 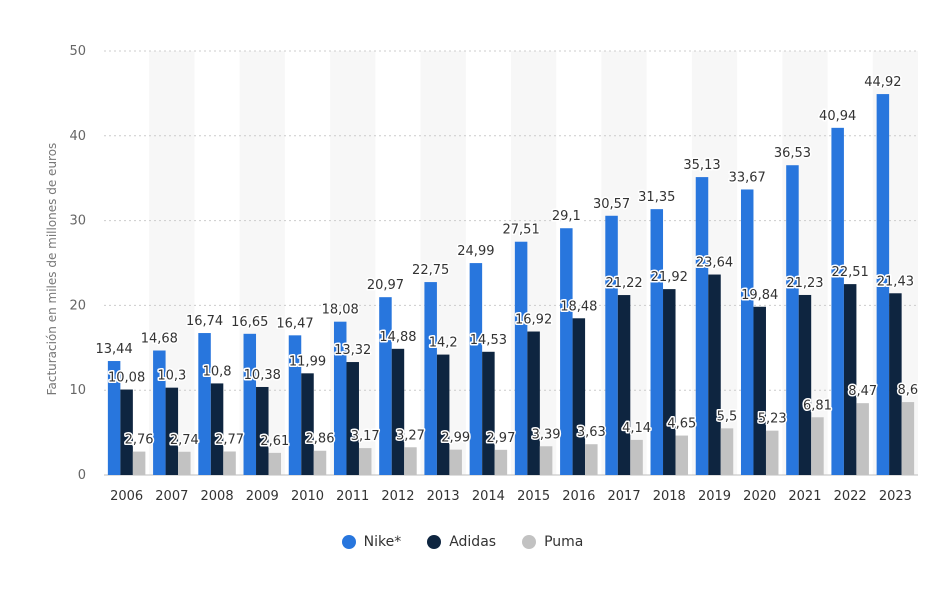 I want to click on bar-puma-2017, so click(x=636, y=457).